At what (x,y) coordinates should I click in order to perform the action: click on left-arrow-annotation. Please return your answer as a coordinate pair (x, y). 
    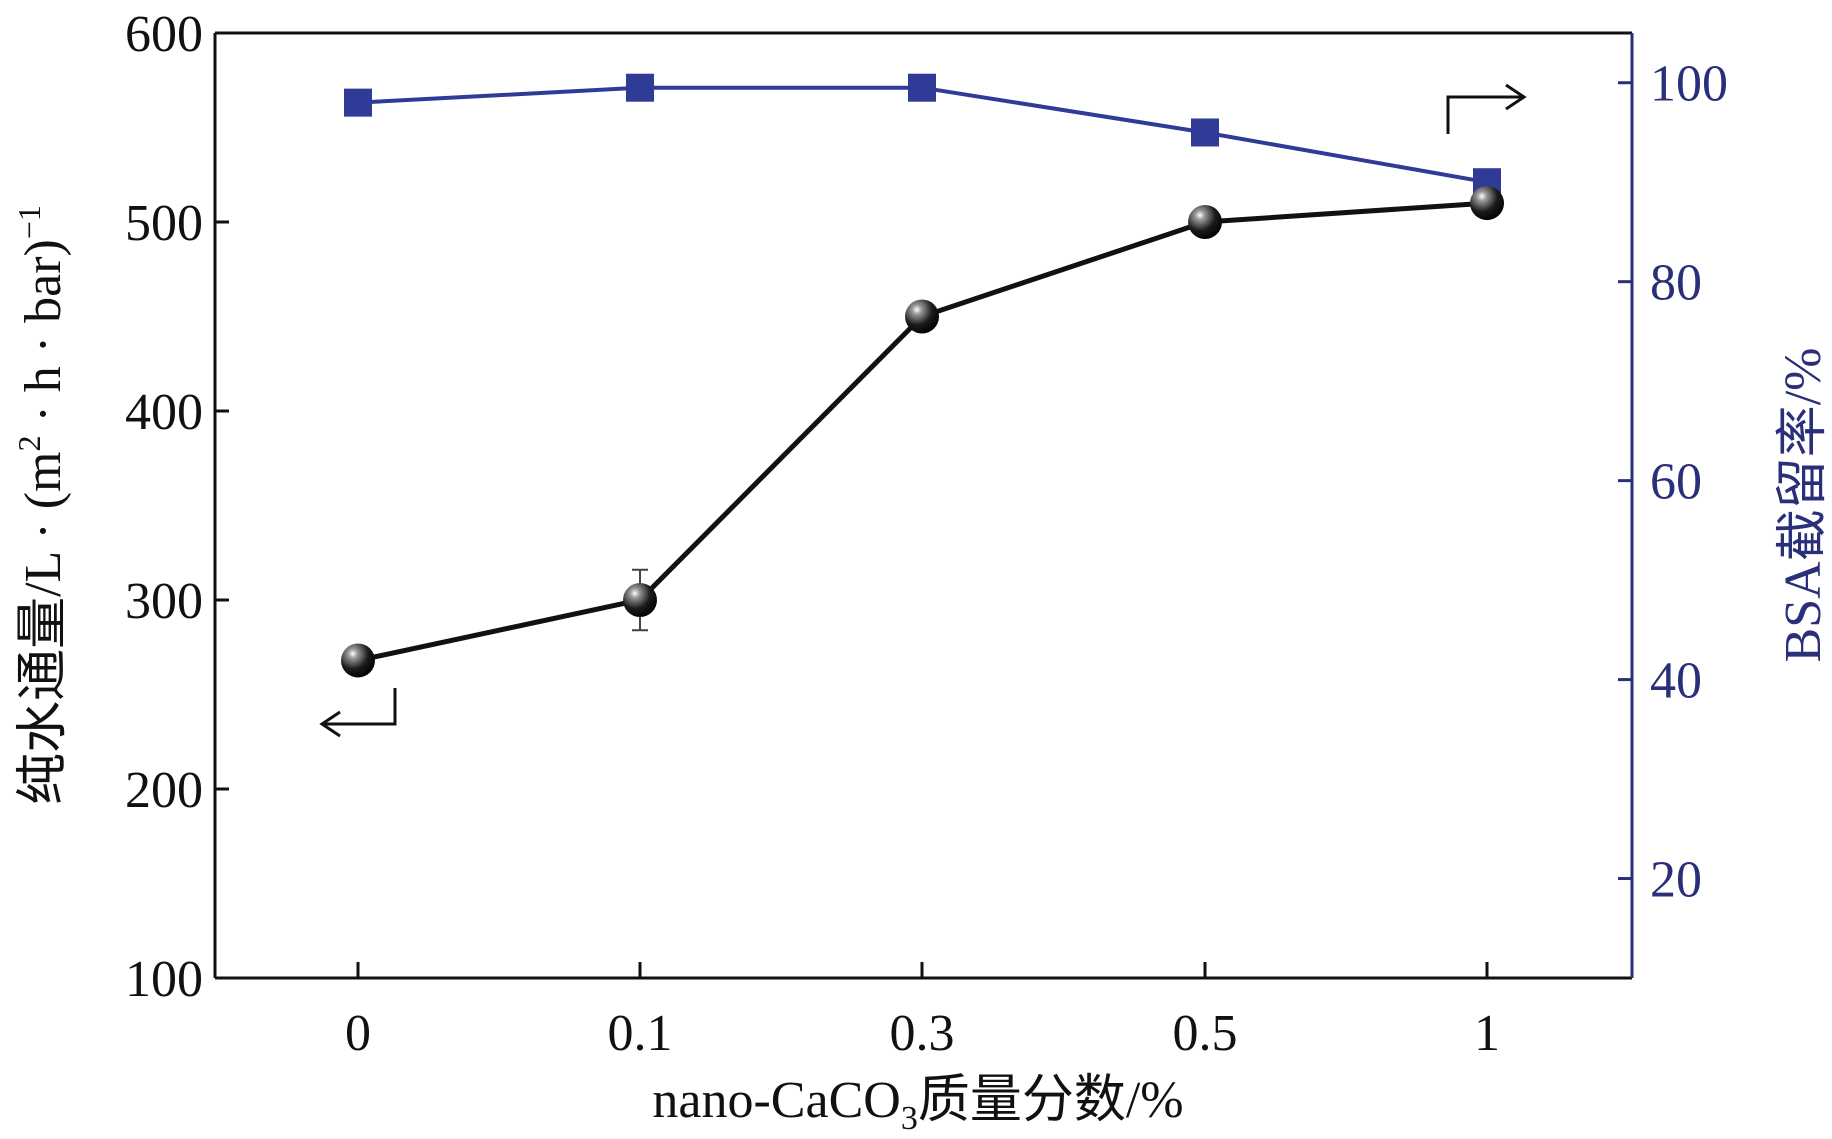
    Looking at the image, I should click on (358, 713).